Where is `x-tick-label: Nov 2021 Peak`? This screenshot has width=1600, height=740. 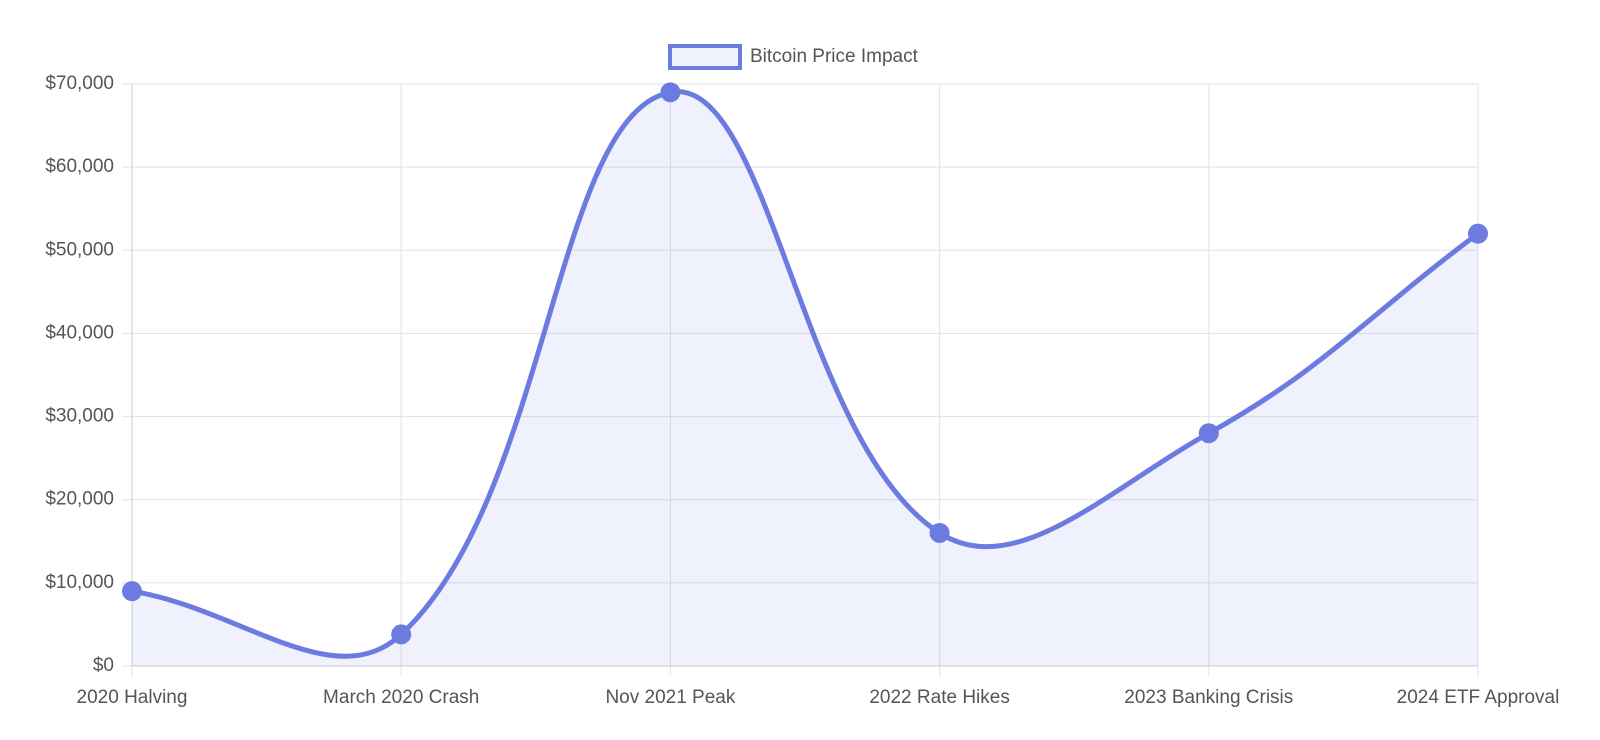 x-tick-label: Nov 2021 Peak is located at coordinates (670, 697).